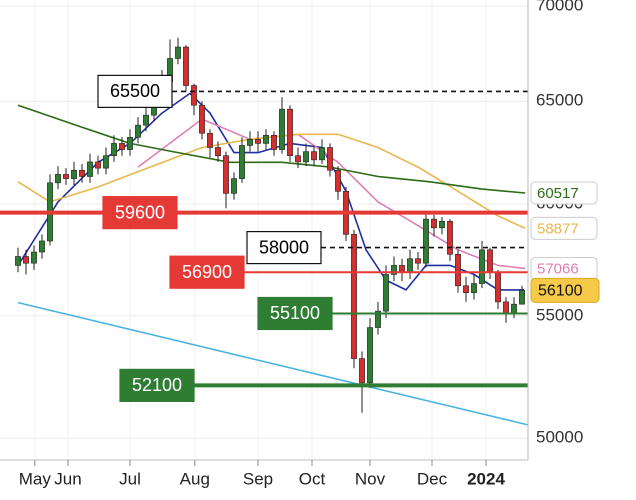 The image size is (636, 500). What do you see at coordinates (370, 478) in the screenshot?
I see `x-tick-label: Nov` at bounding box center [370, 478].